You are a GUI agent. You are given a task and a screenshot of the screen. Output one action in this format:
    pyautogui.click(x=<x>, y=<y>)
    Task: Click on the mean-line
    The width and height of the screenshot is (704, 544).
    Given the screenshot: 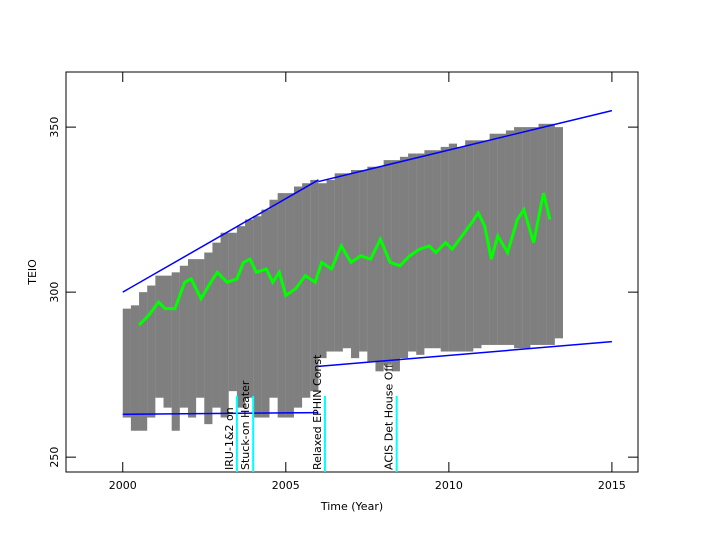 What is the action you would take?
    pyautogui.click(x=344, y=259)
    